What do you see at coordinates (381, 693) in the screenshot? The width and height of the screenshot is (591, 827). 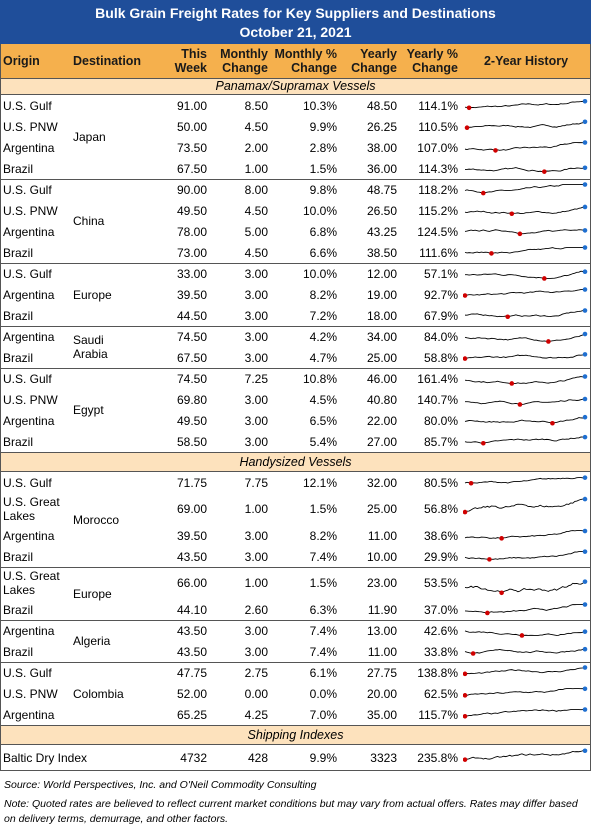 I see `value-cell: 20.00` at bounding box center [381, 693].